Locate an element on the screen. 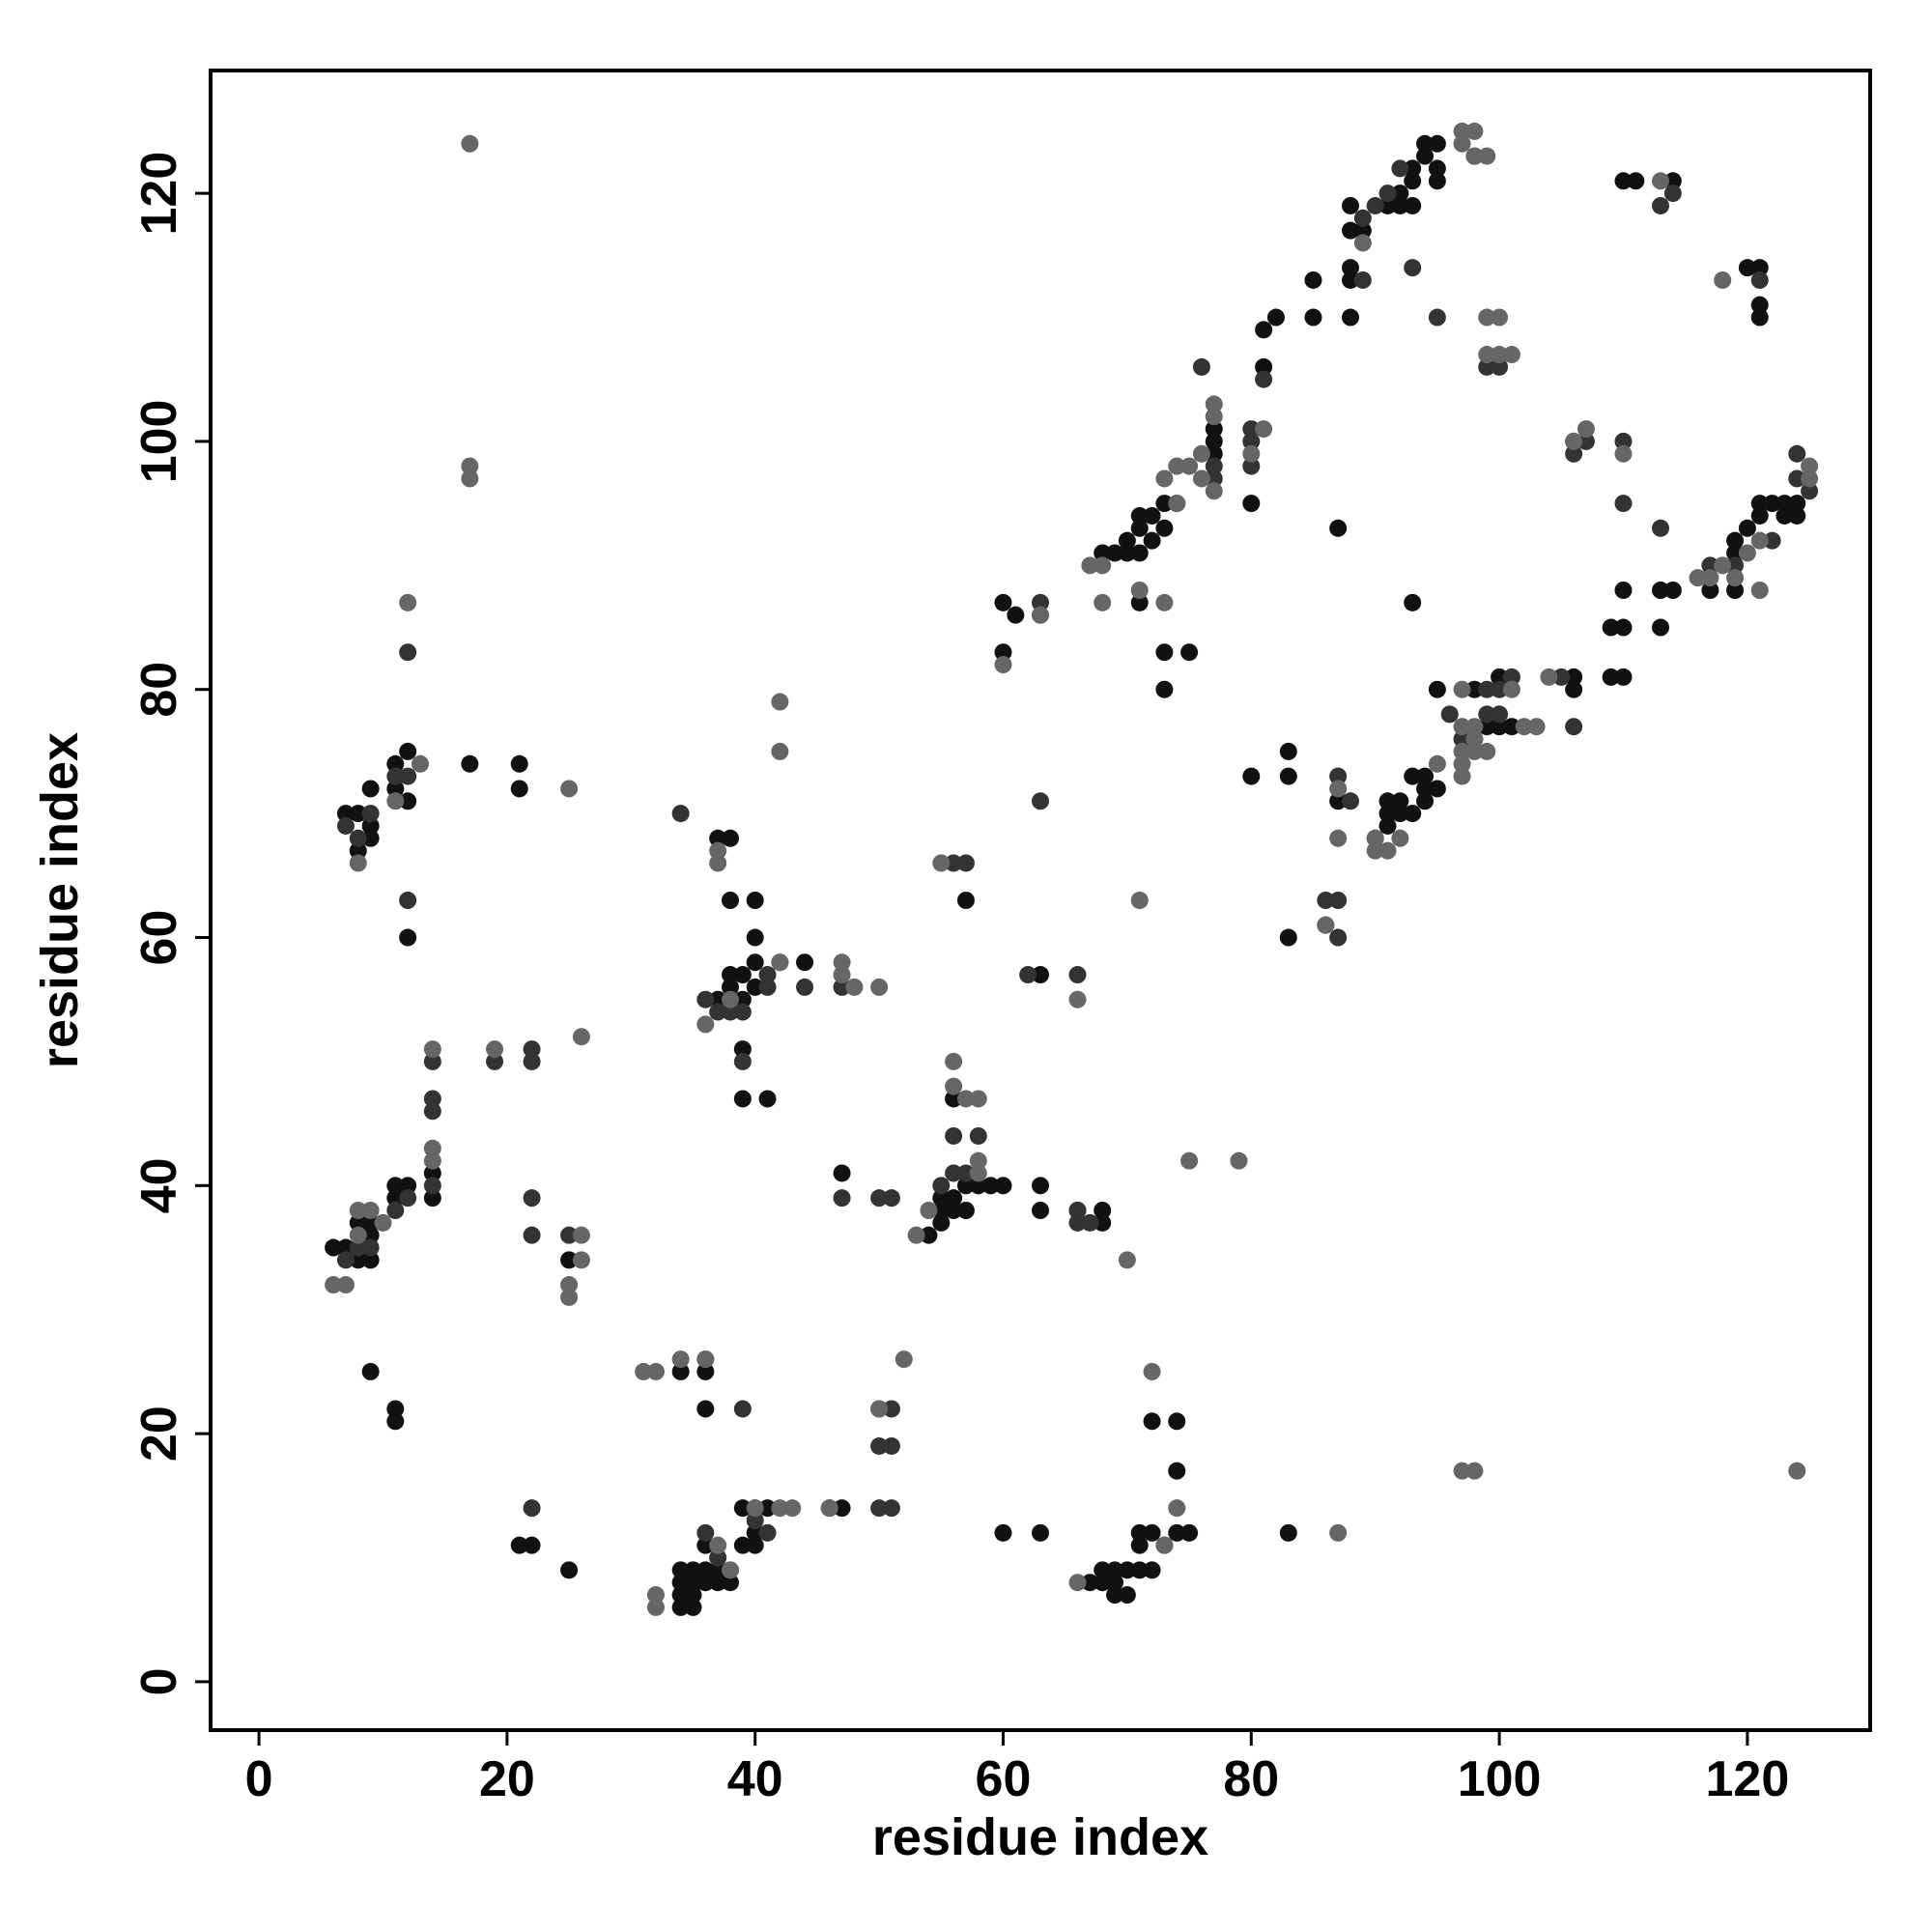 This screenshot has height=1932, width=1932. y-tick-label: 100 is located at coordinates (159, 442).